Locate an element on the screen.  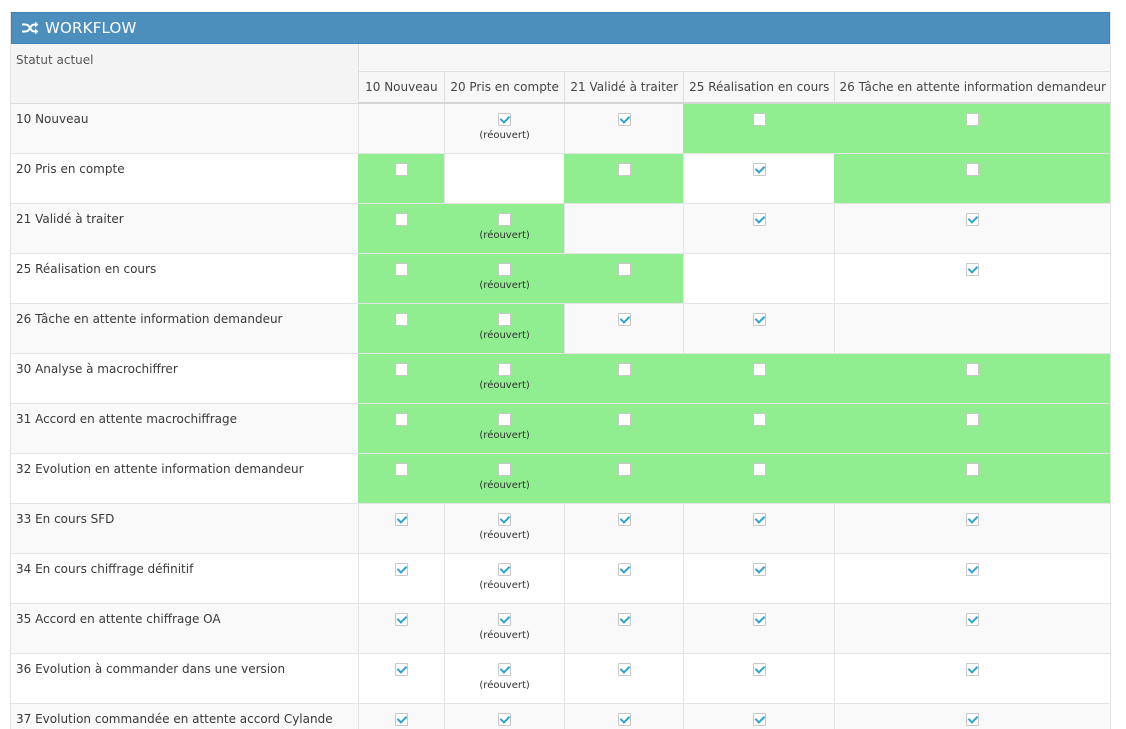
column-header: 25 Réalisation en cours is located at coordinates (759, 87).